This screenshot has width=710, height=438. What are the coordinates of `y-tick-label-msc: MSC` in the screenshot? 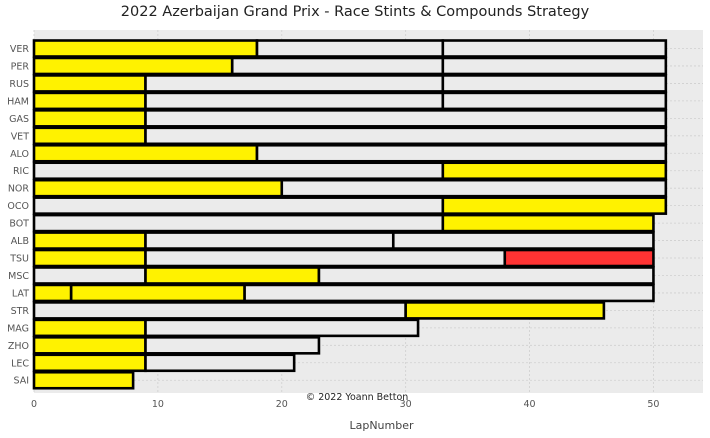 It's located at (18, 276).